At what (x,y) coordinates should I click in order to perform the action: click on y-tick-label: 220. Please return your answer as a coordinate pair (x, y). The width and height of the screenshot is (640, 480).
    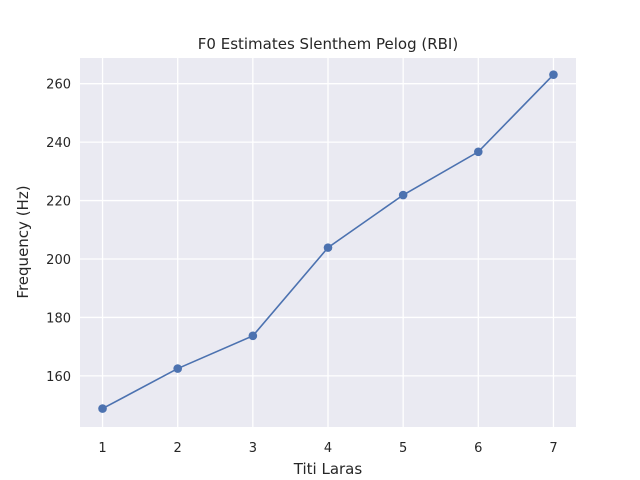
    Looking at the image, I should click on (58, 202).